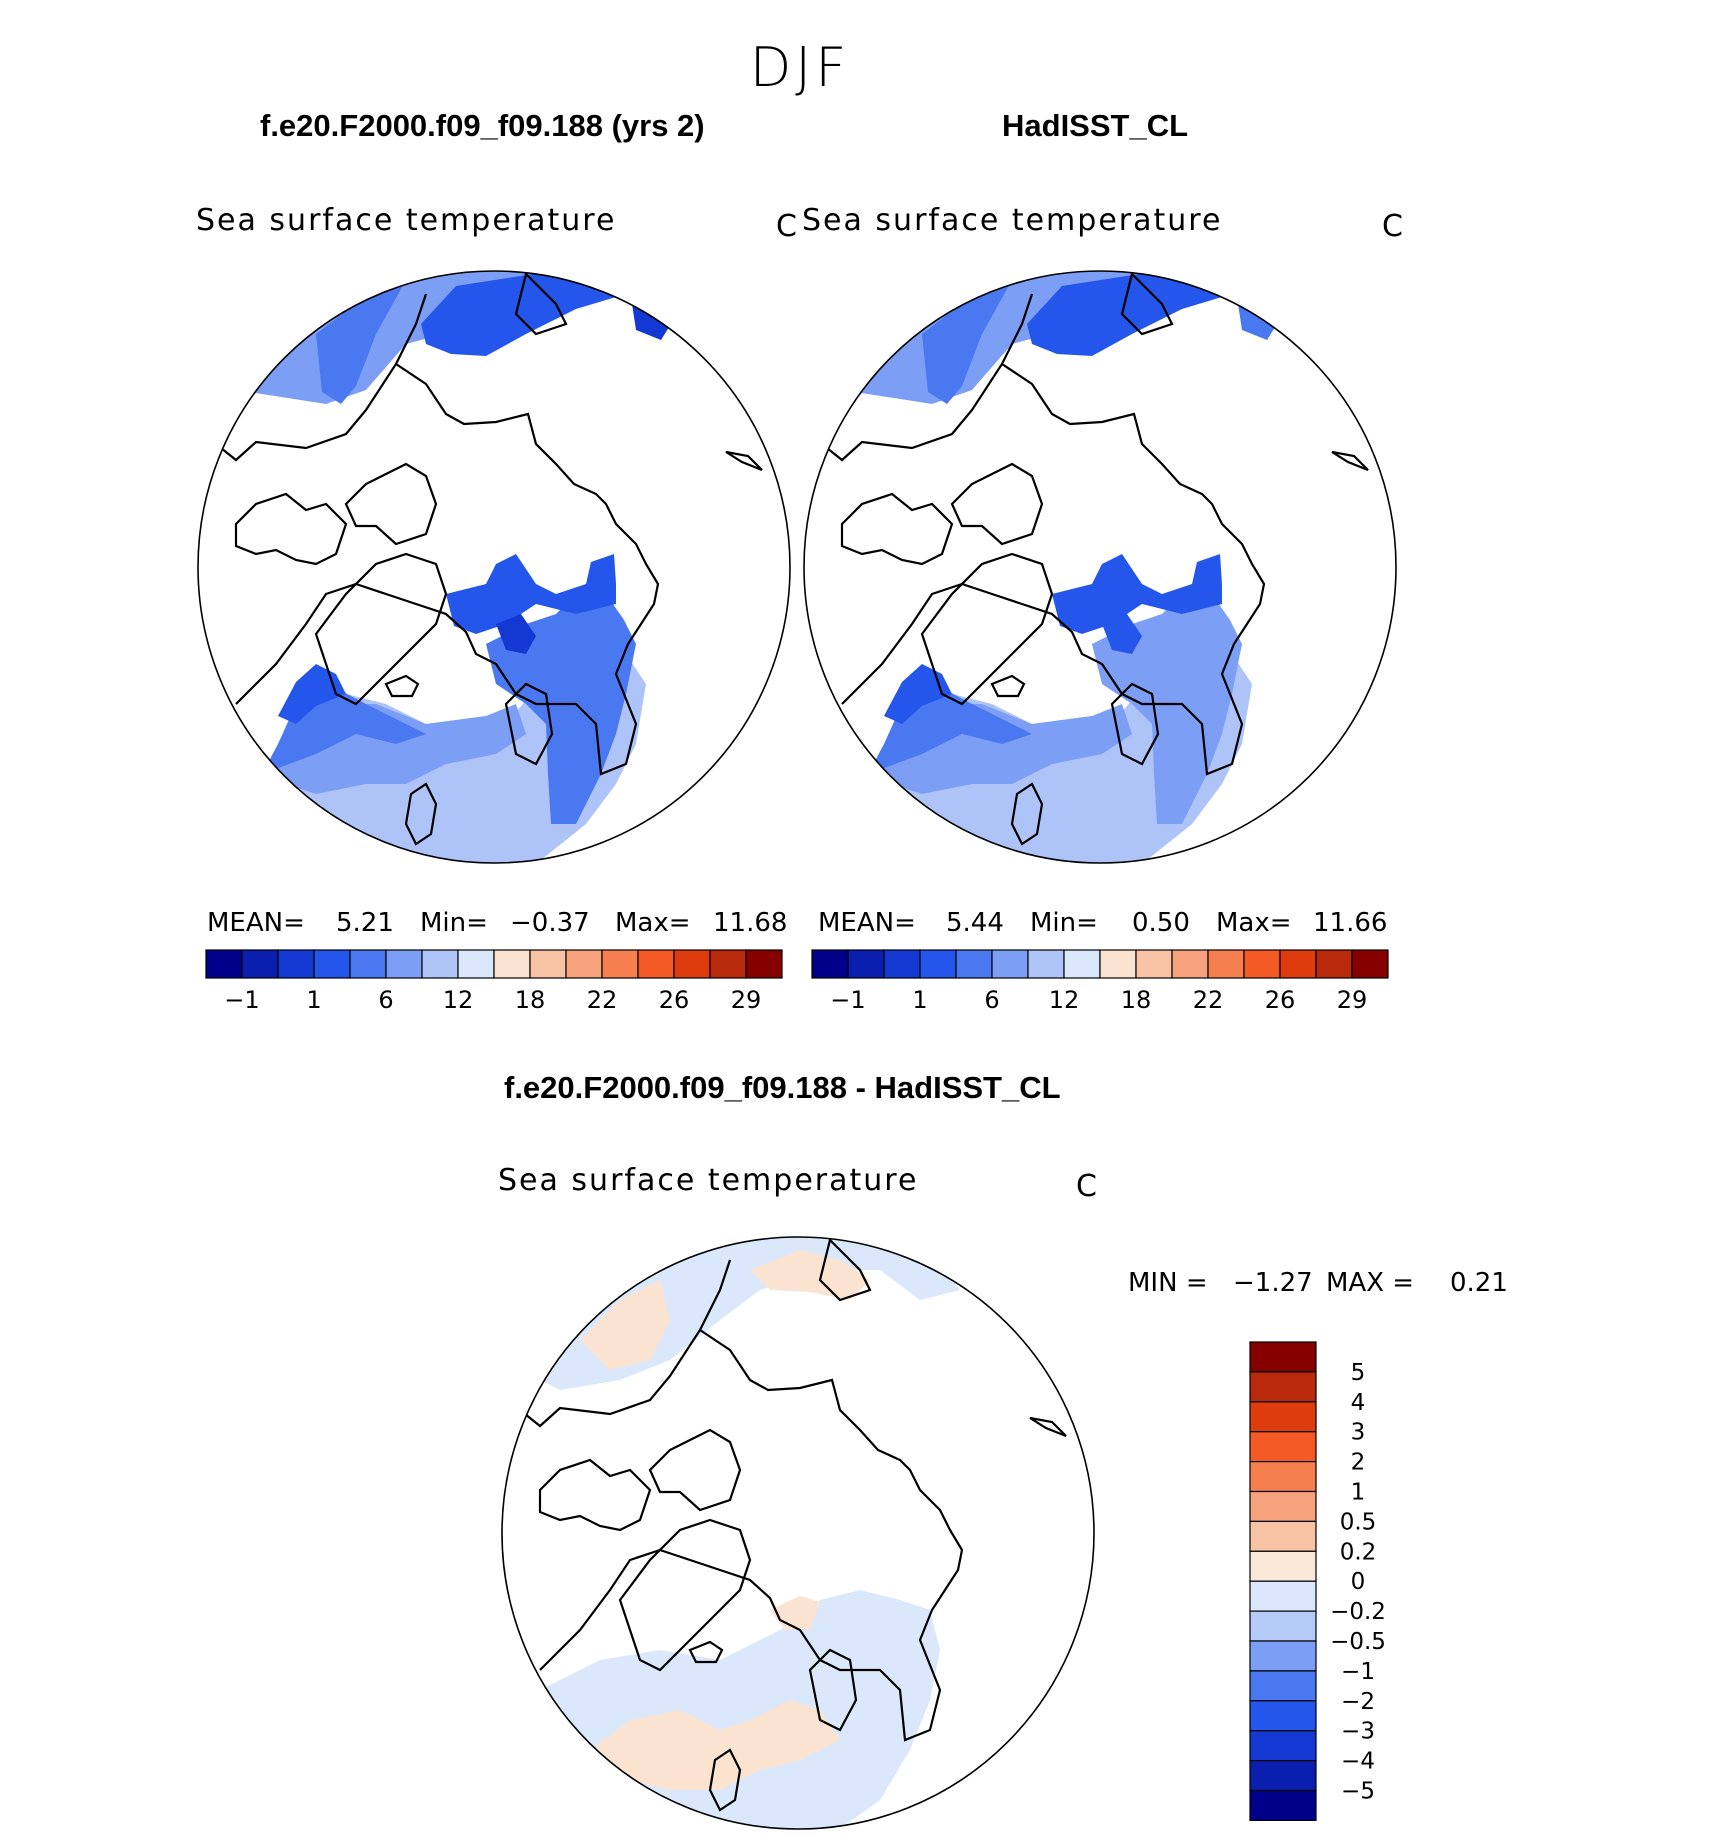 Image resolution: width=1710 pixels, height=1839 pixels. I want to click on panel-1-pacific-central, so click(361, 342).